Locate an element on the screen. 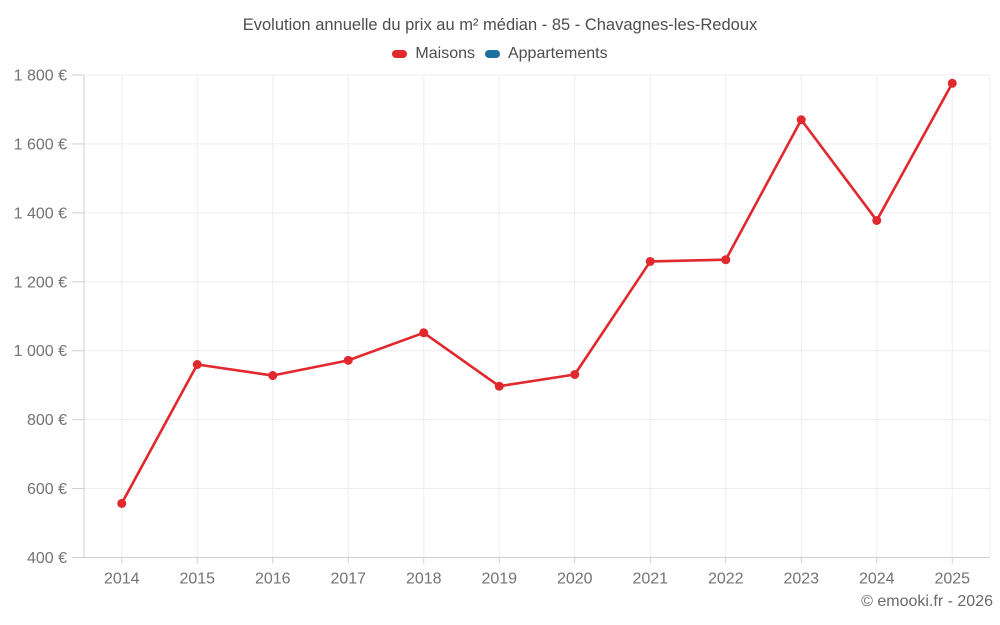  maisons-data-point-2015 is located at coordinates (197, 364).